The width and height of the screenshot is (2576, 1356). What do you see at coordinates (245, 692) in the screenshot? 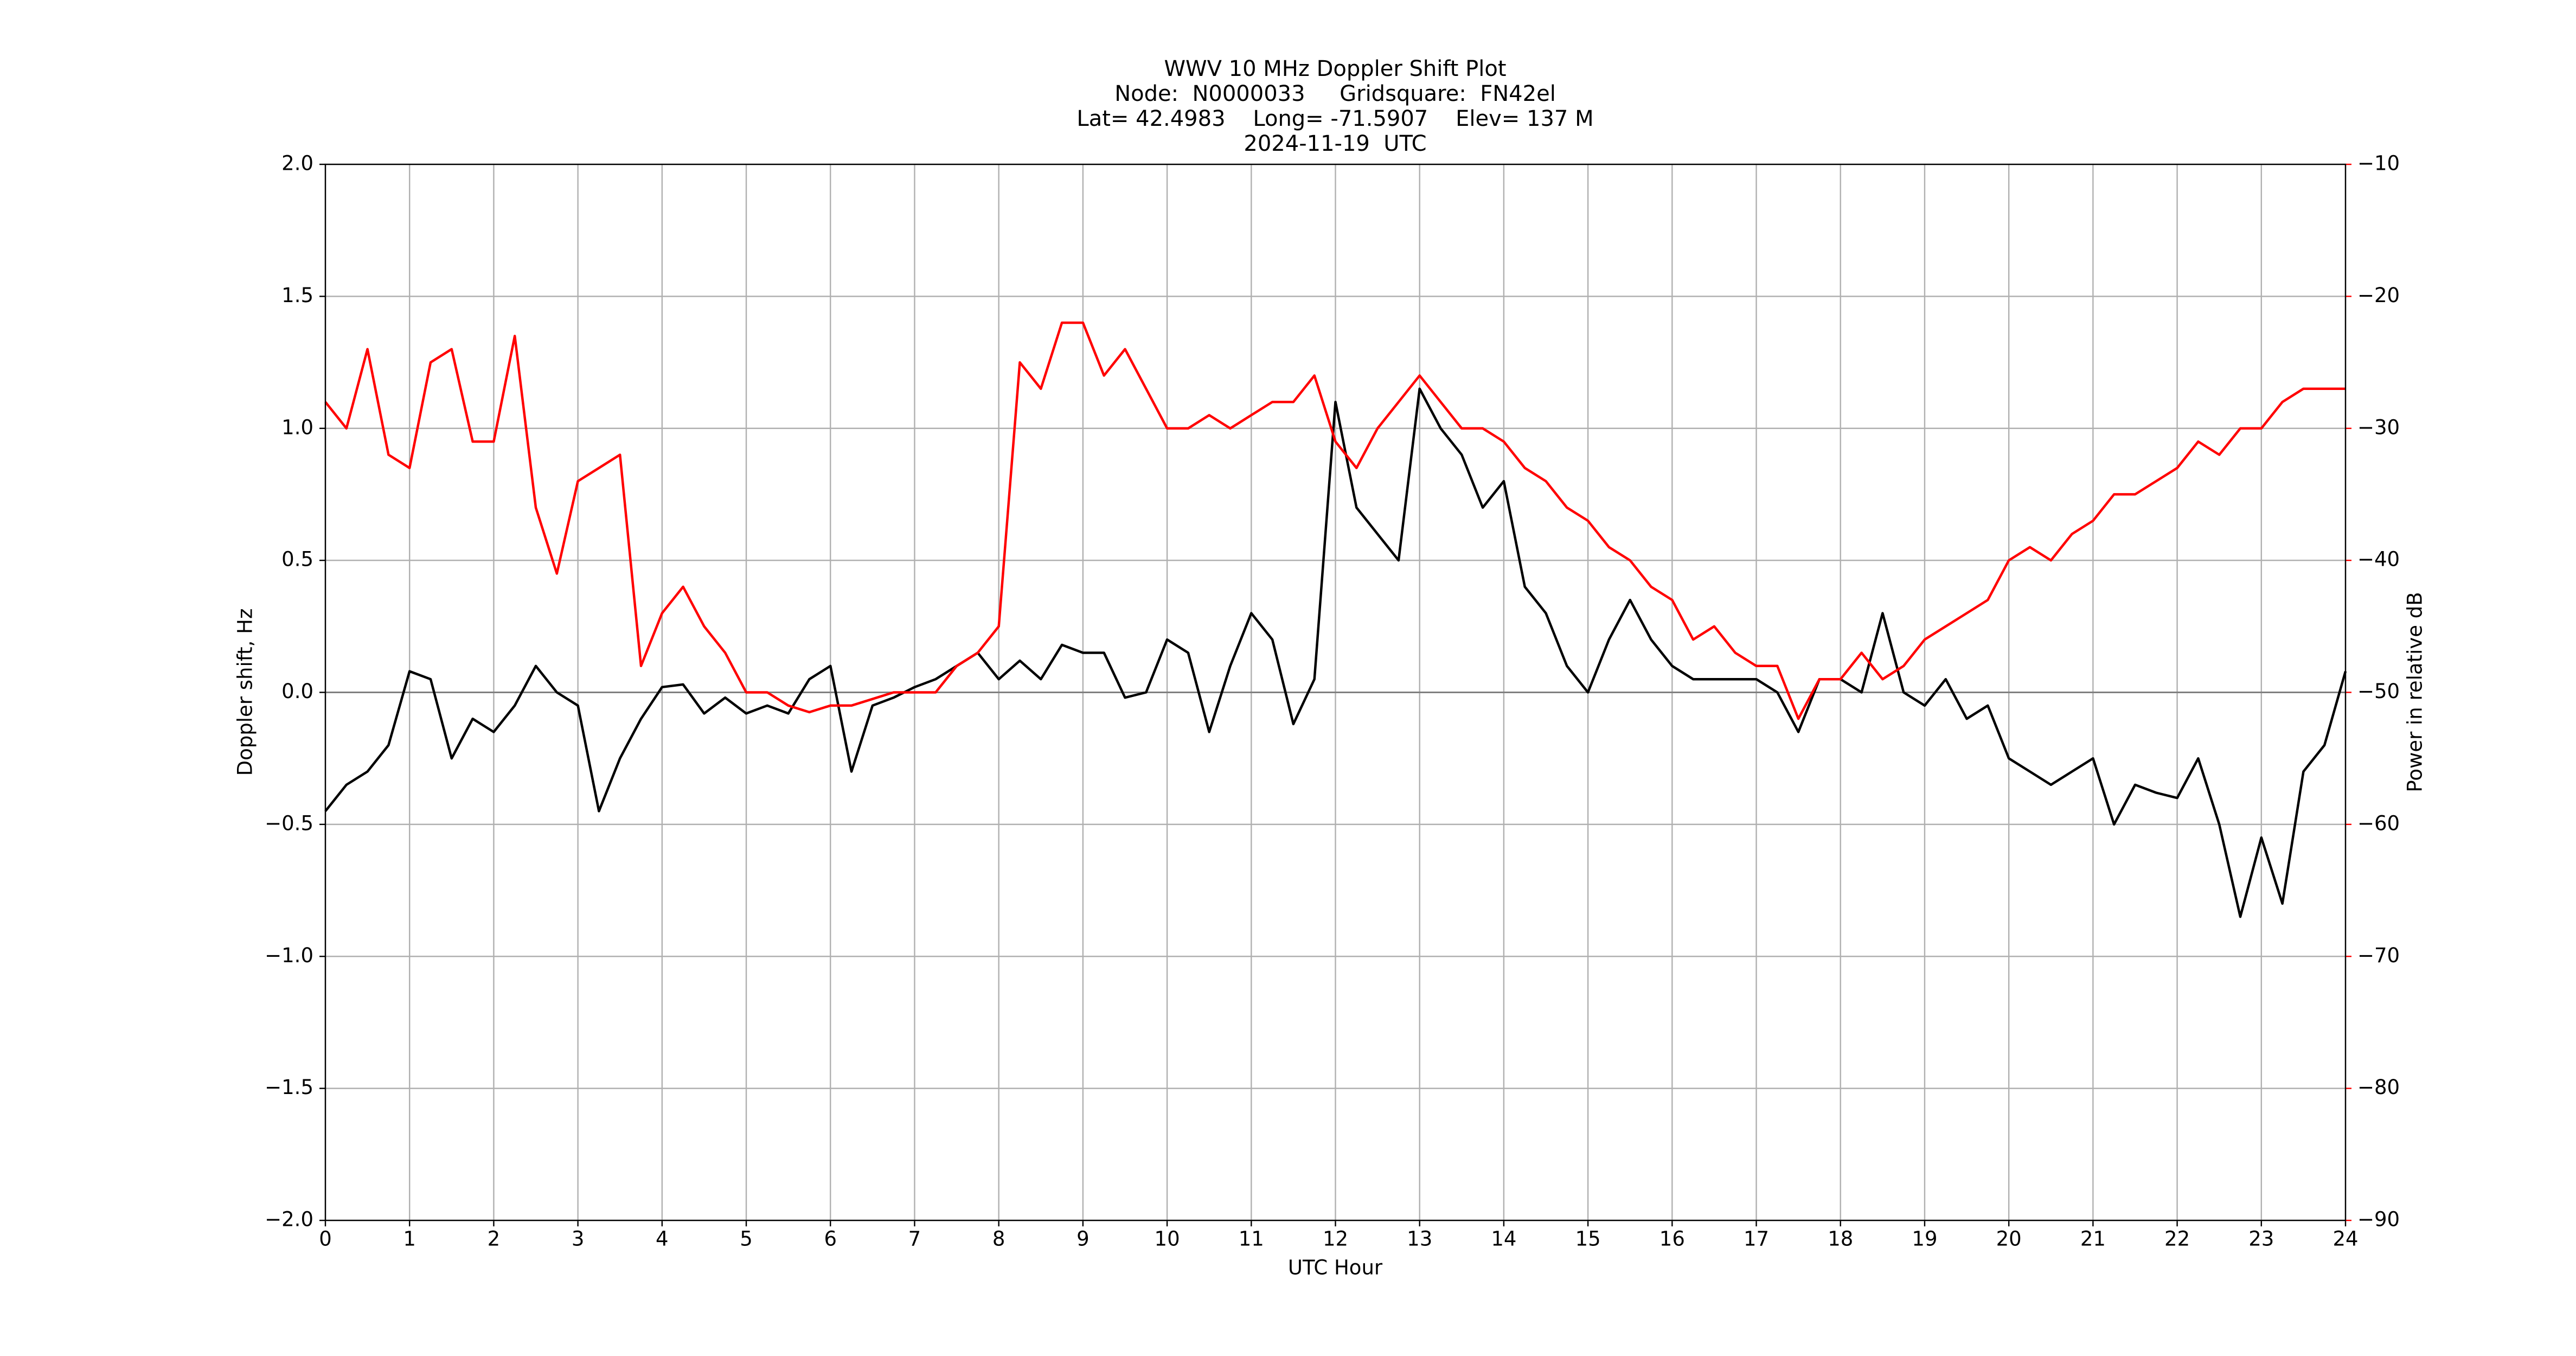
I see `y-axis-label: Doppler shift, Hz` at bounding box center [245, 692].